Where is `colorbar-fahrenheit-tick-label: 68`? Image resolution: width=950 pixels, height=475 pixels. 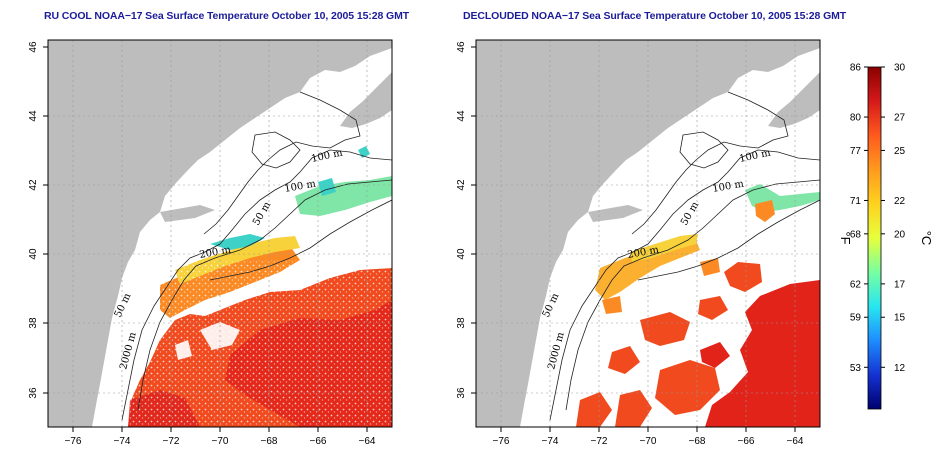
colorbar-fahrenheit-tick-label: 68 is located at coordinates (856, 234).